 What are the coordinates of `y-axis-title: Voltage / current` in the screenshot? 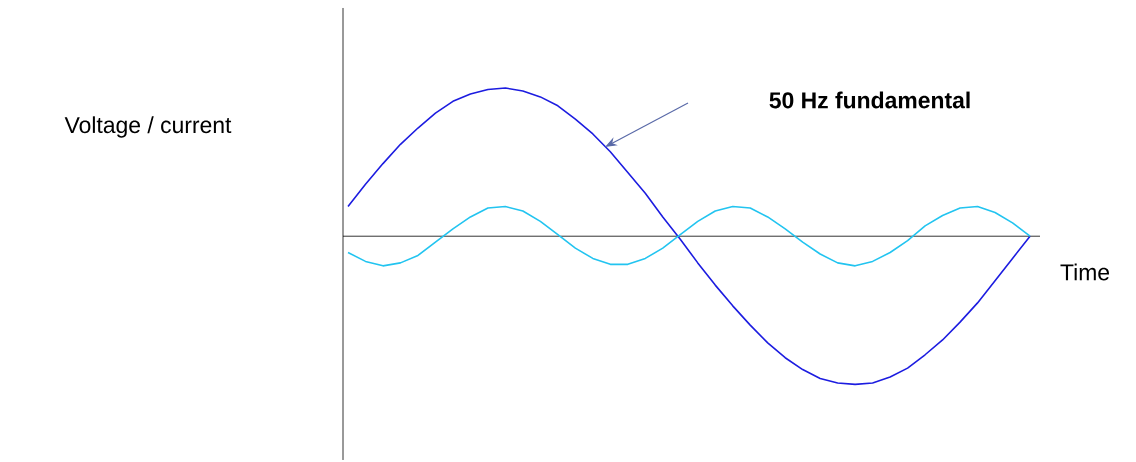 It's located at (148, 127).